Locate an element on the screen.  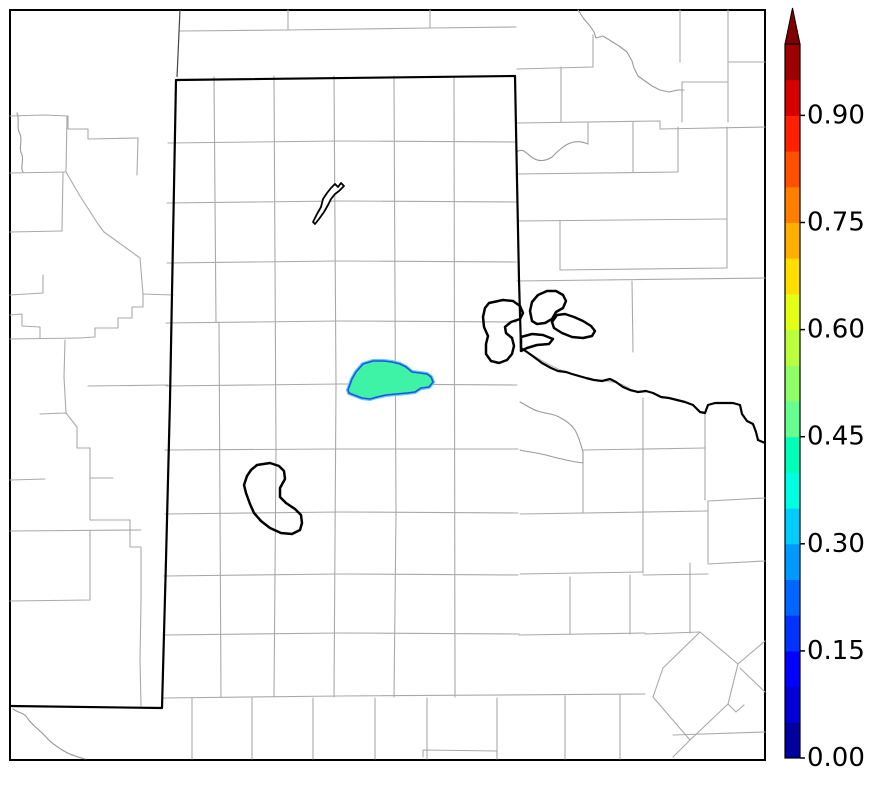
colorbar-tick-label: 0.75 is located at coordinates (836, 223).